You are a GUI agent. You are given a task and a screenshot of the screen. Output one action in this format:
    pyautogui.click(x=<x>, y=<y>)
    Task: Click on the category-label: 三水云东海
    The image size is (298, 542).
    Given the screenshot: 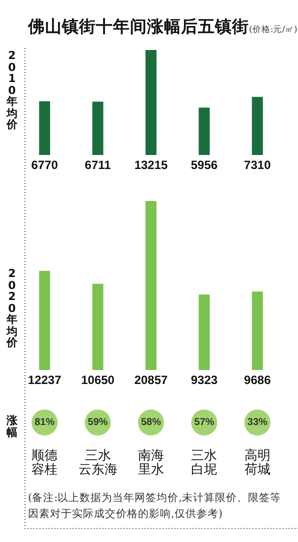 What is the action you would take?
    pyautogui.click(x=98, y=462)
    